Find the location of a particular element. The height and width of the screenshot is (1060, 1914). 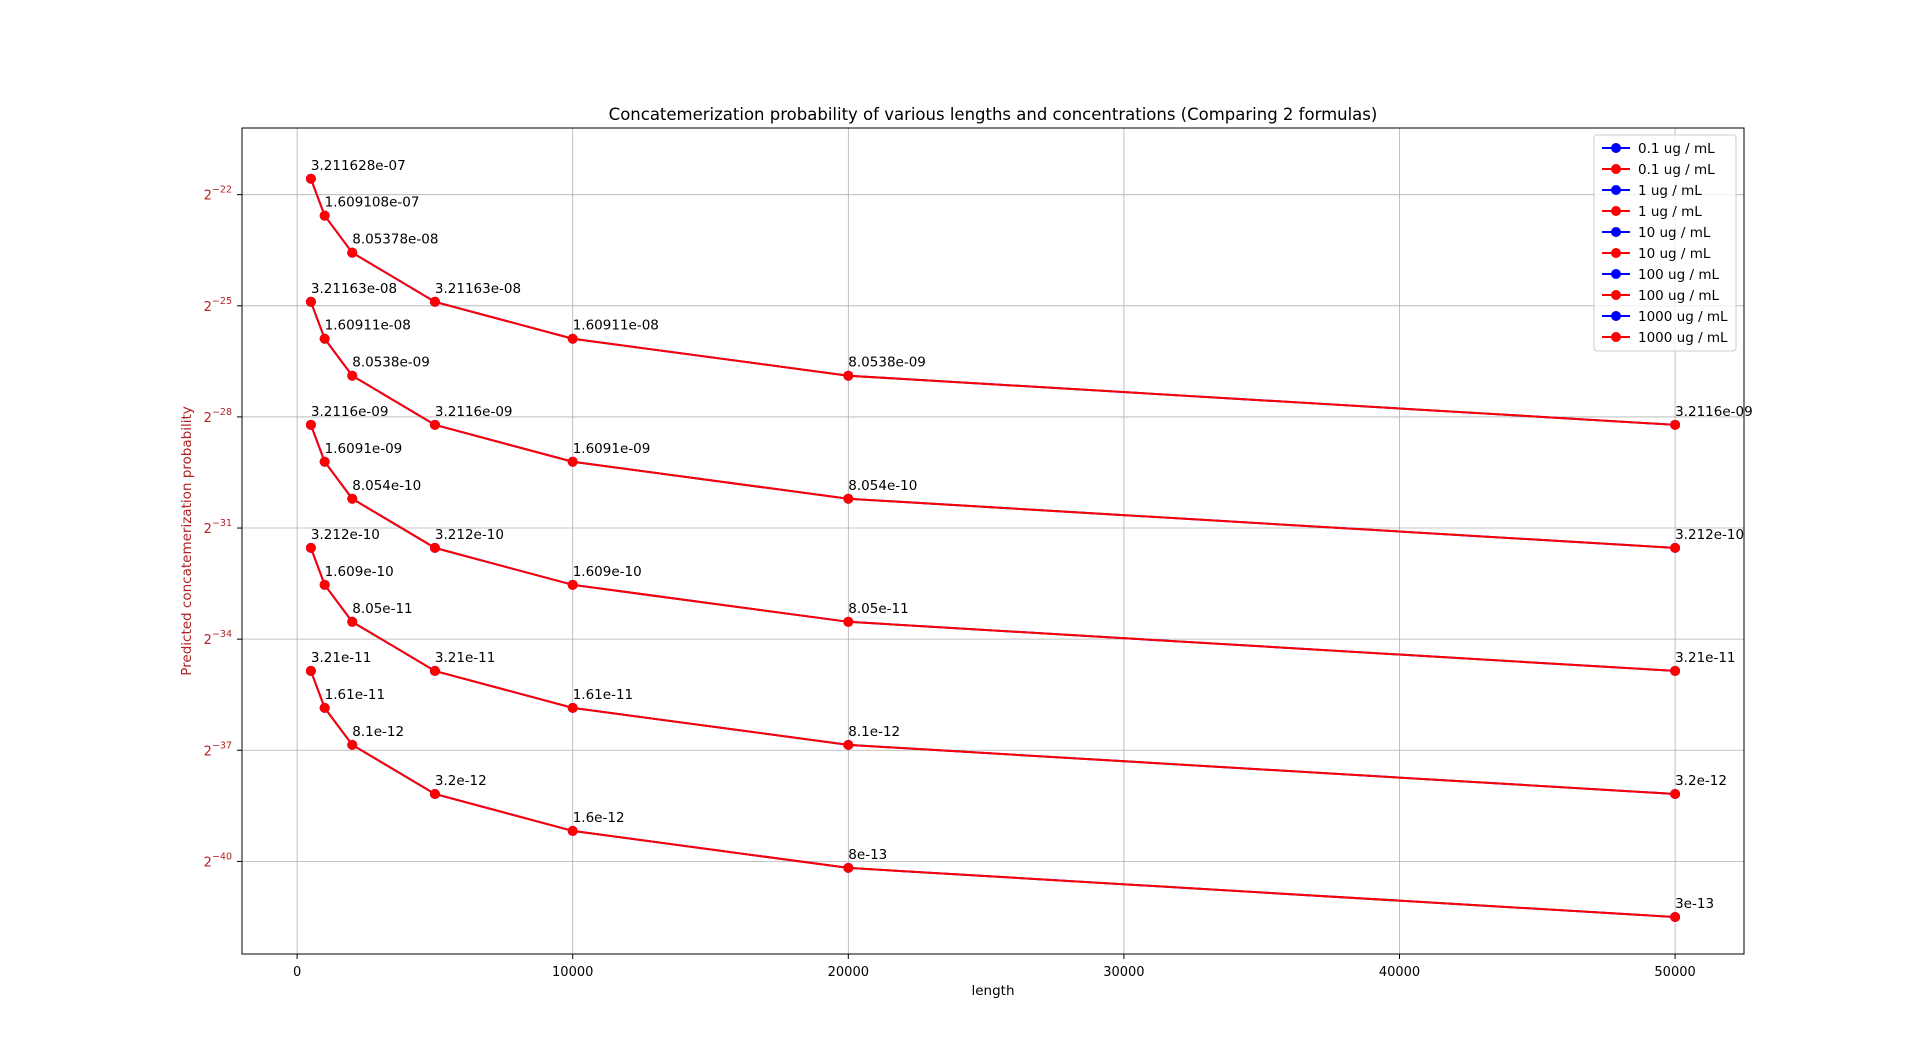

data-label: 8.05e-11 is located at coordinates (878, 609).